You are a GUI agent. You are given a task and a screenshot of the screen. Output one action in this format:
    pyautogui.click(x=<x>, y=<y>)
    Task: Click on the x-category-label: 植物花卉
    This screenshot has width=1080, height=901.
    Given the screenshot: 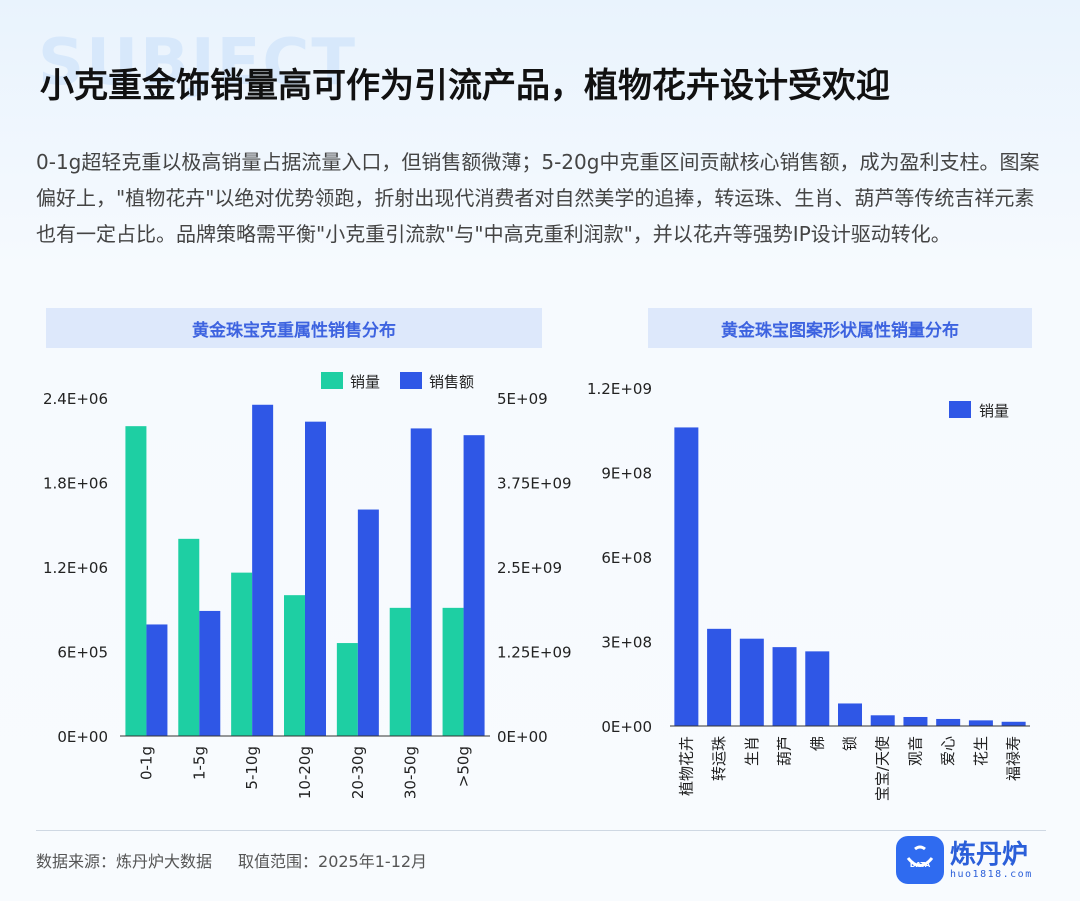 What is the action you would take?
    pyautogui.click(x=686, y=766)
    